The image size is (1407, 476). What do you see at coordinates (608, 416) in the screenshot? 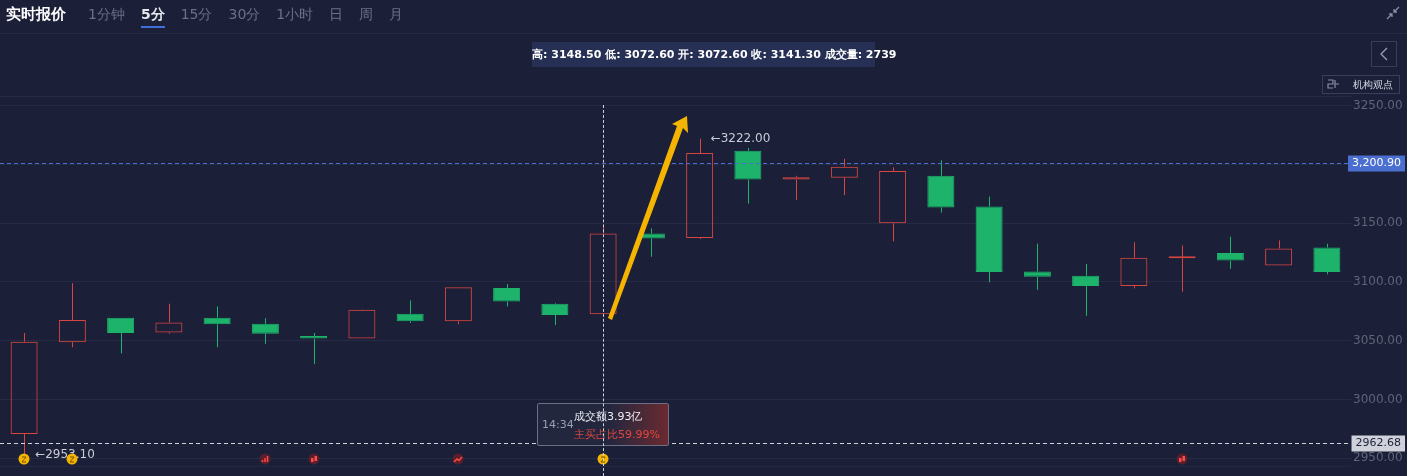
I see `annotation: 成交额3.93亿` at bounding box center [608, 416].